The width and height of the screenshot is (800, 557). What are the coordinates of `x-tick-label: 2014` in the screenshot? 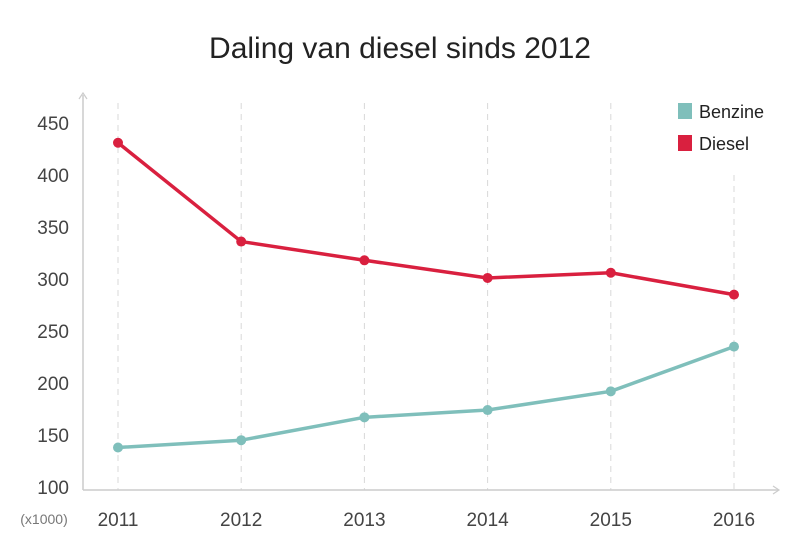 It's located at (487, 520).